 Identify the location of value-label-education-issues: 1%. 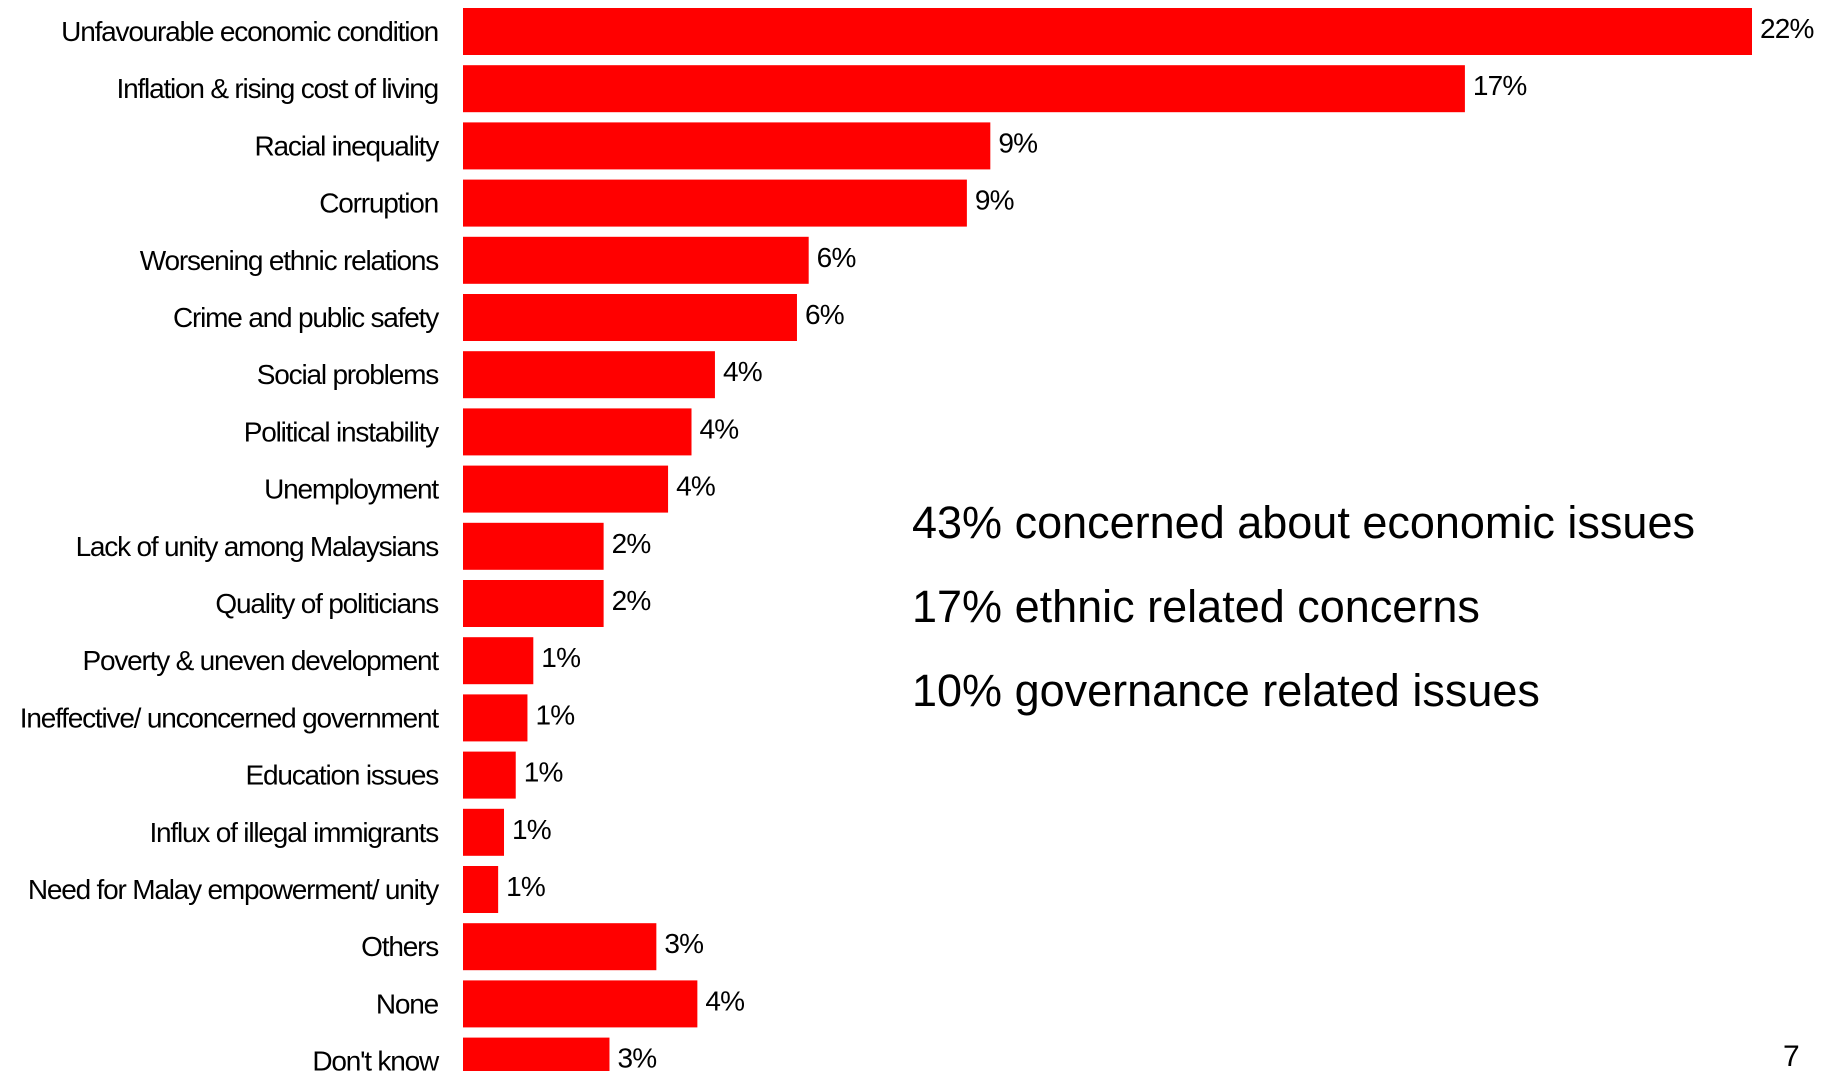
(543, 772).